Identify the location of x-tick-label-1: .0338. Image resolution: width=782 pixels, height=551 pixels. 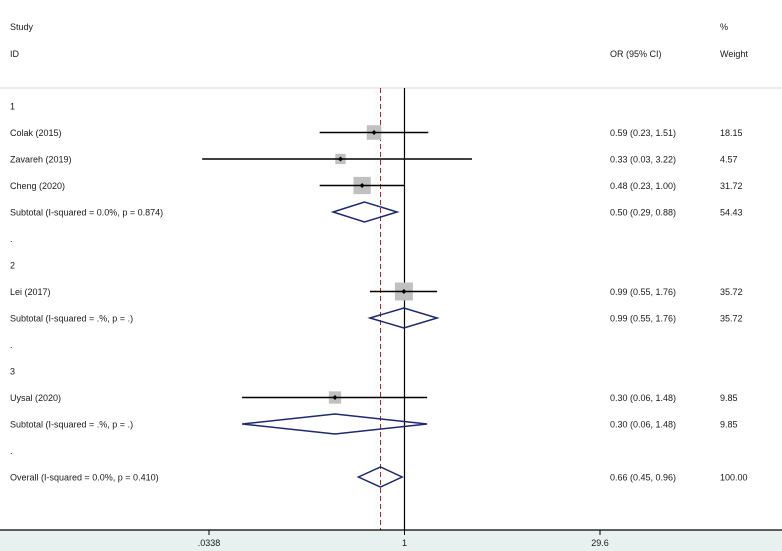
(209, 543).